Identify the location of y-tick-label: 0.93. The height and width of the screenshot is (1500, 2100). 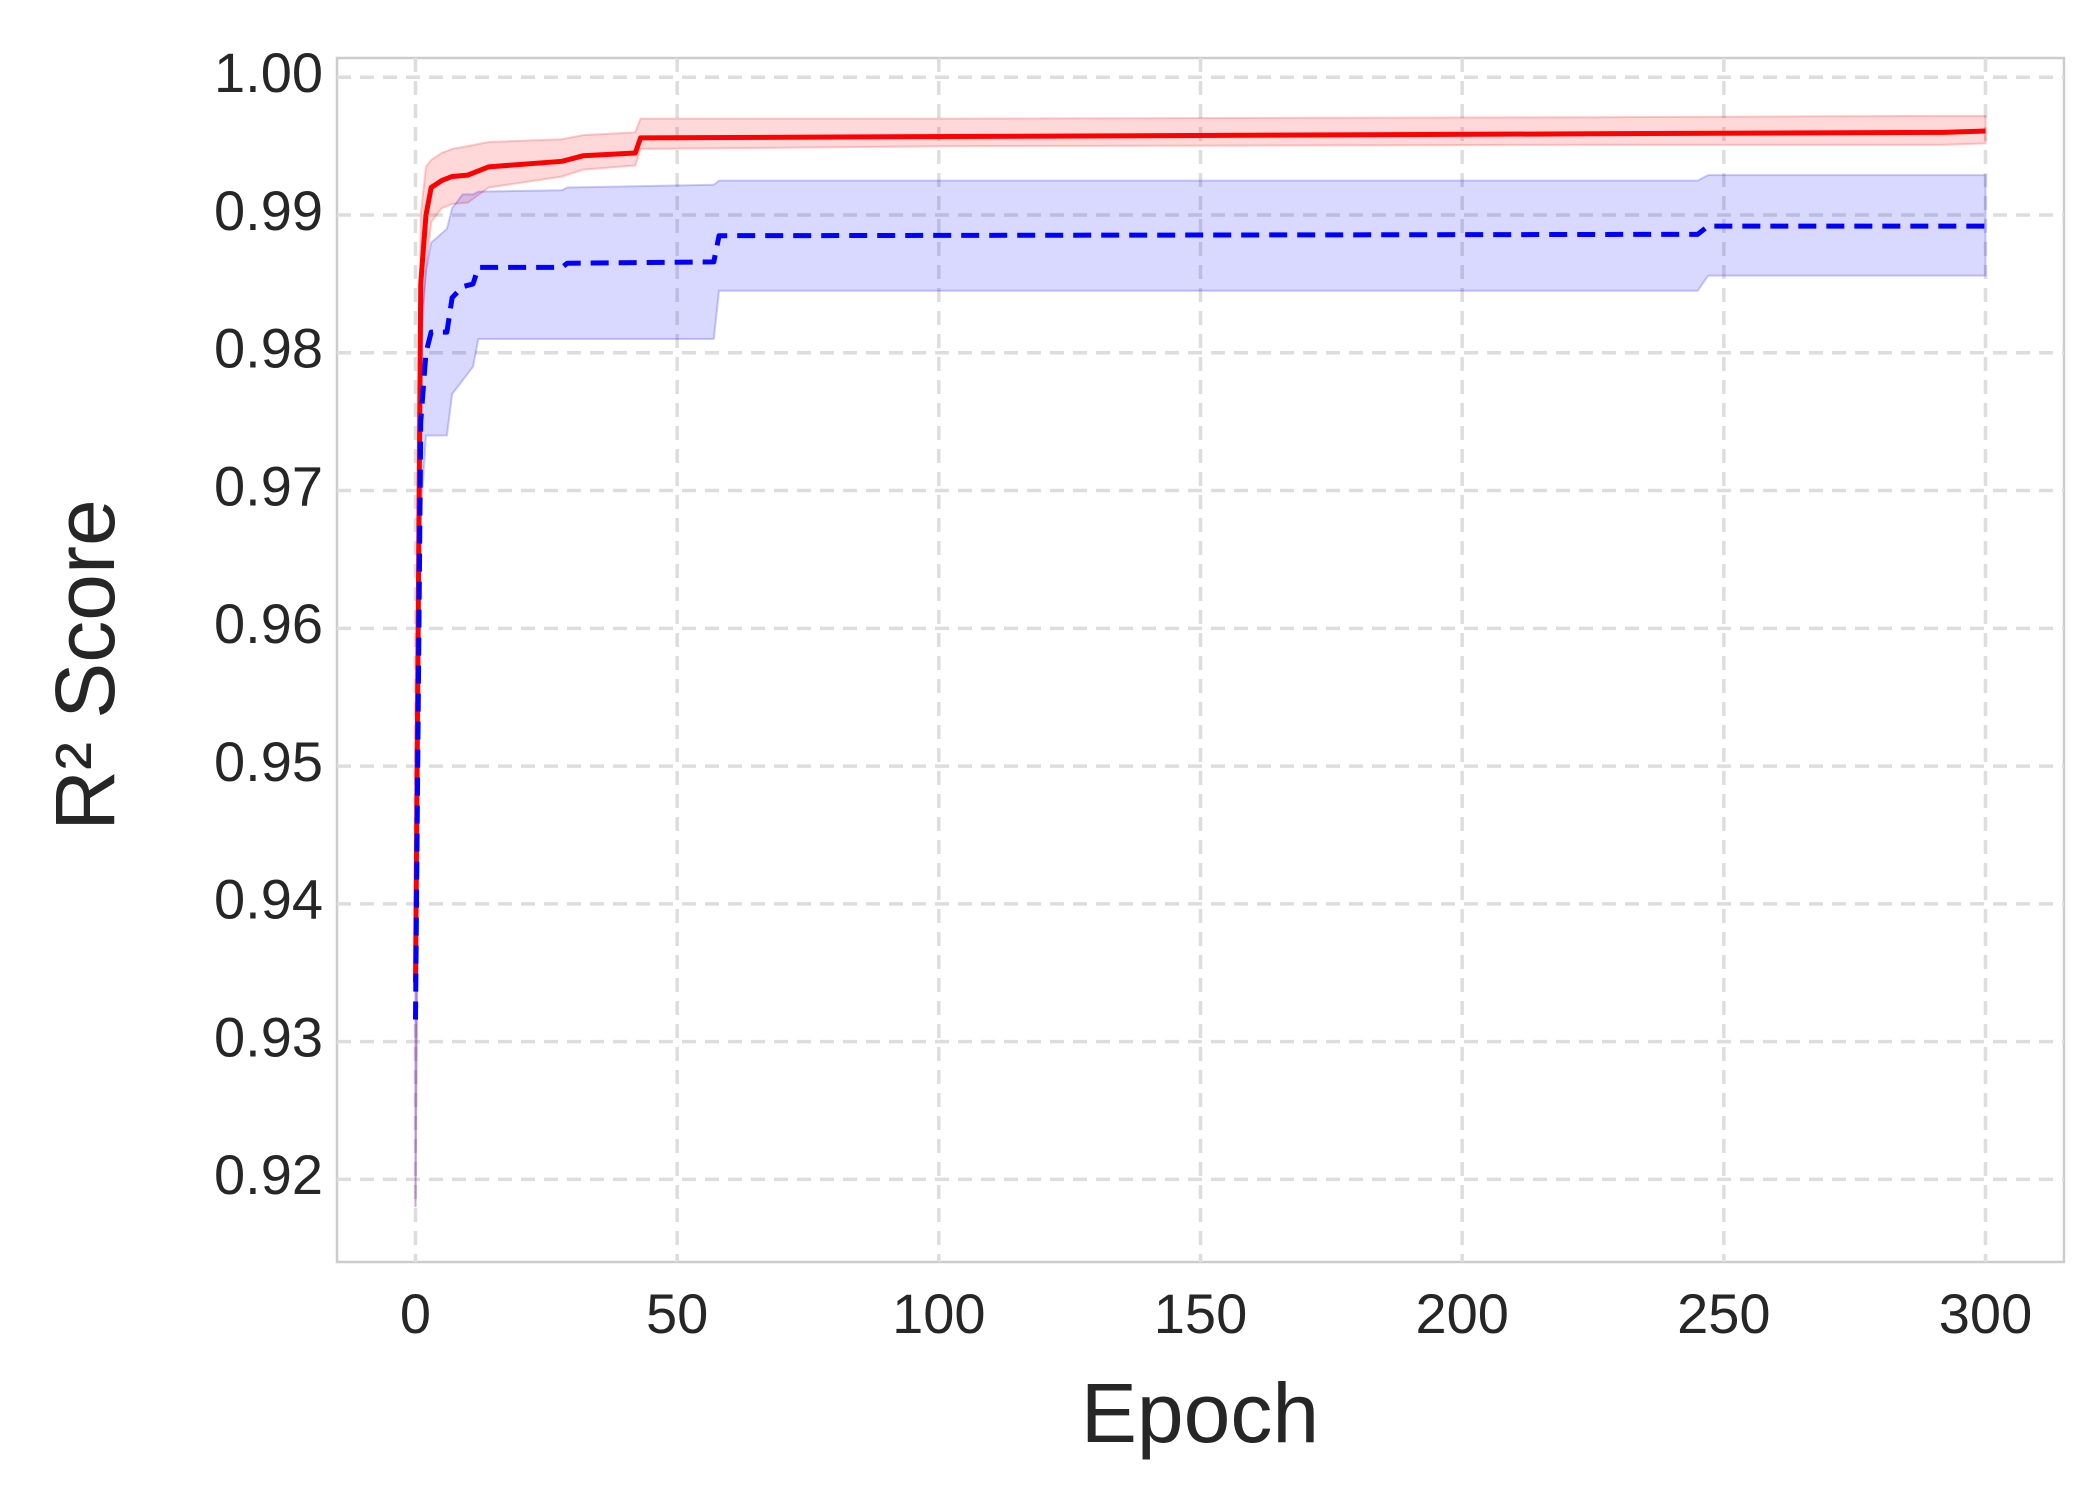
(268, 1036).